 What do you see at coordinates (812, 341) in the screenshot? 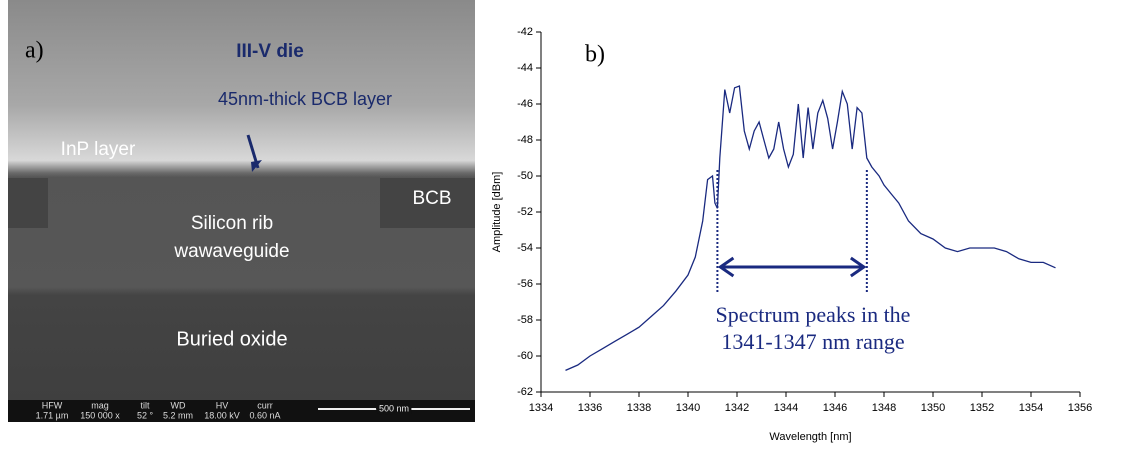
I see `annotation: 1341-1347 nm range` at bounding box center [812, 341].